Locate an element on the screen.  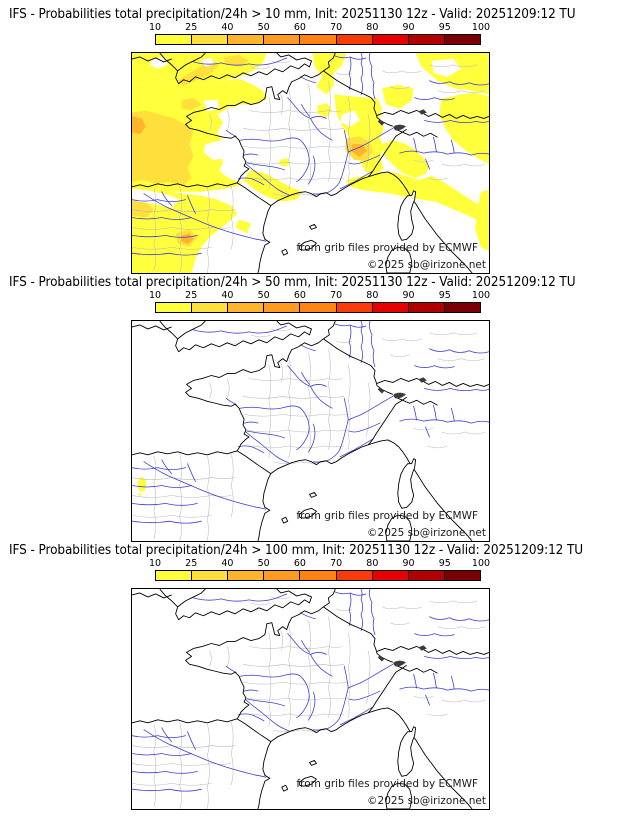
map-svg-10mm is located at coordinates (310, 163).